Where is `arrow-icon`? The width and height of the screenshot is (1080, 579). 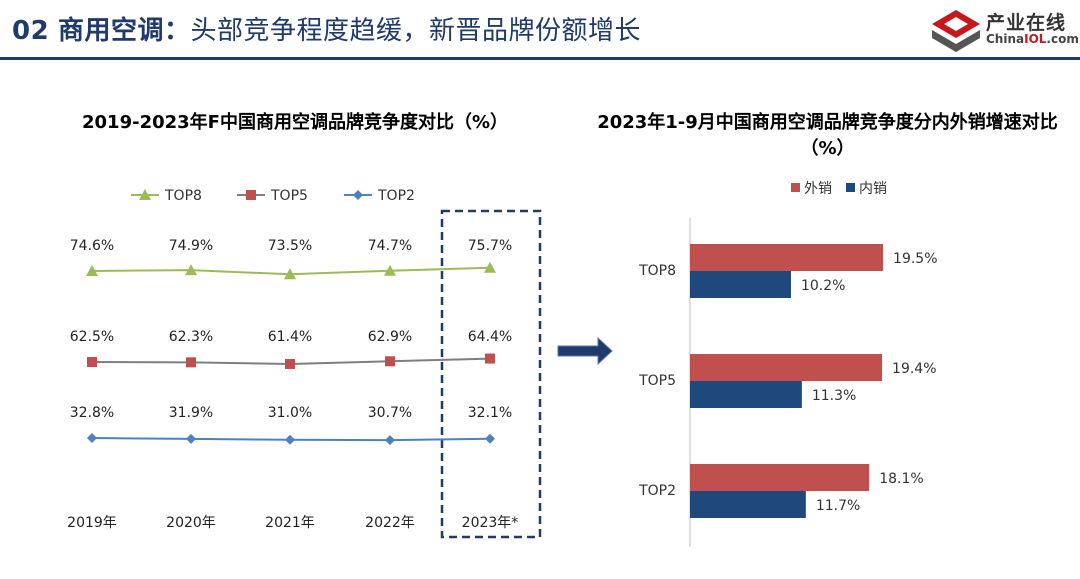 arrow-icon is located at coordinates (585, 351).